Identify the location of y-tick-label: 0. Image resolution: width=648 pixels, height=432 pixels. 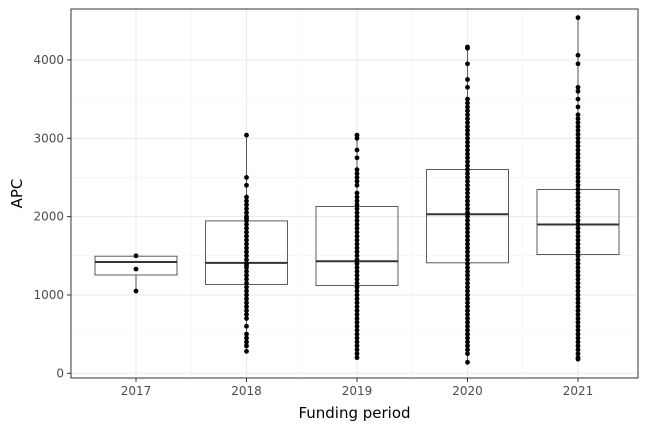
(60, 373).